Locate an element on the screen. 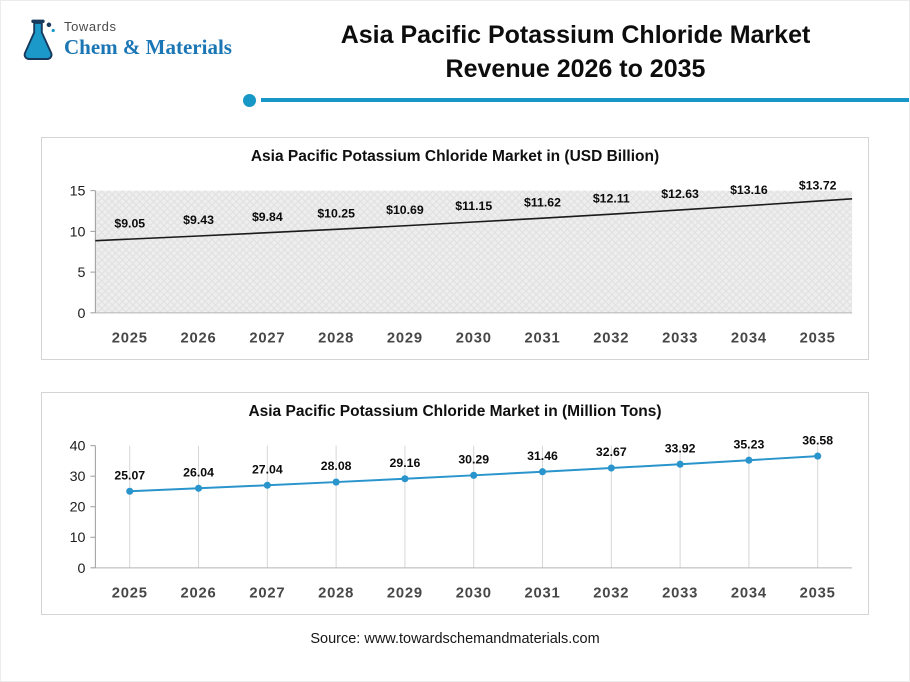 Image resolution: width=910 pixels, height=682 pixels. brand-logo: Towards Chem & Materials is located at coordinates (125, 40).